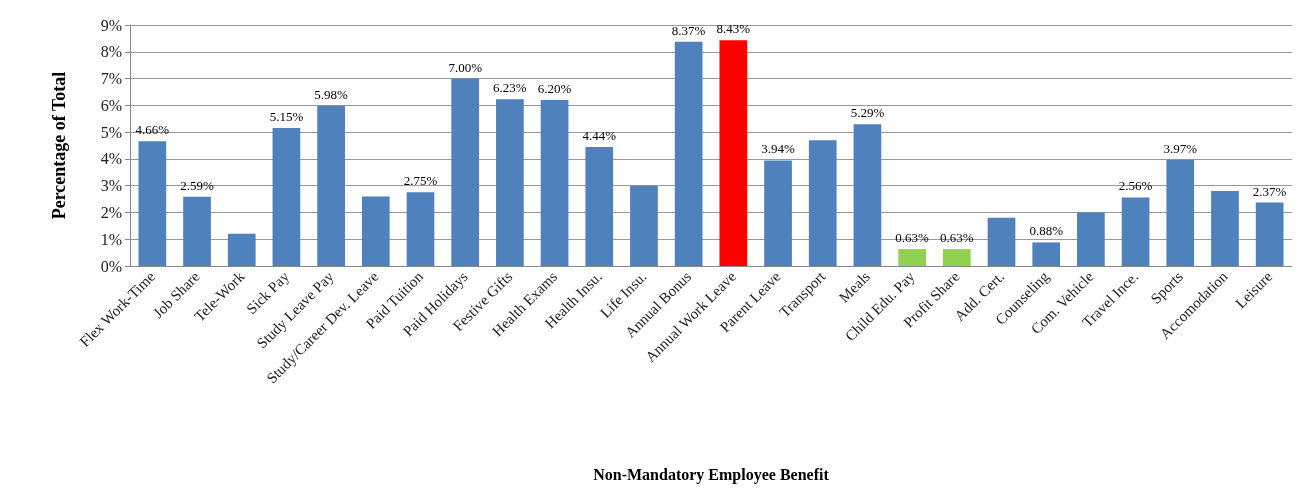  I want to click on y-tick-label: 0%, so click(111, 266).